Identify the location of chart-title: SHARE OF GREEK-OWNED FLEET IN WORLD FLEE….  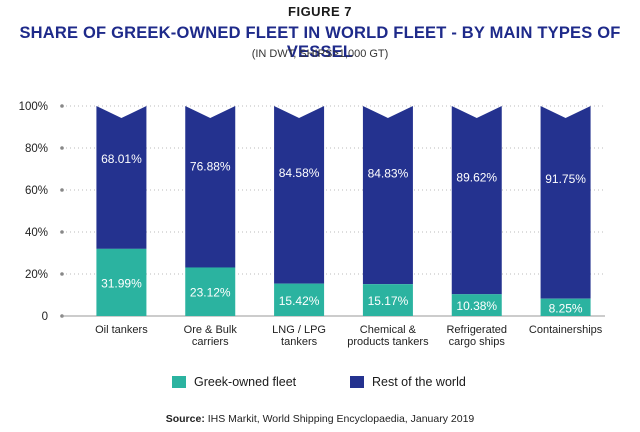
(320, 42).